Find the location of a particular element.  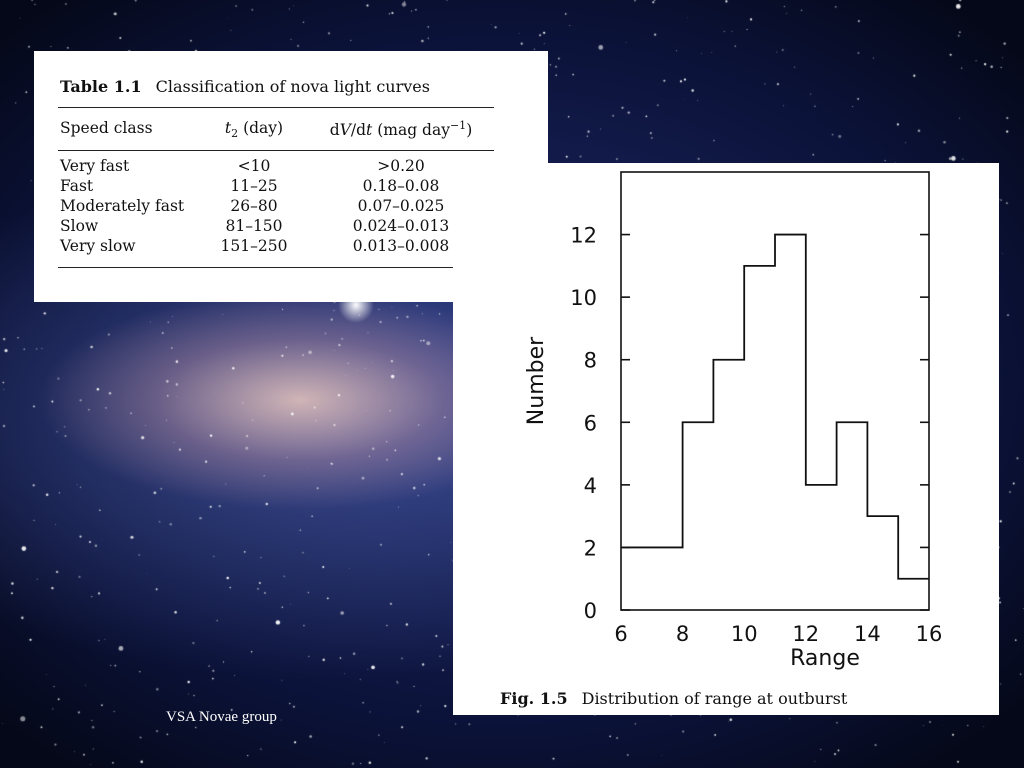

header-dvdt: dV/dt (mag day−1) is located at coordinates (401, 129).